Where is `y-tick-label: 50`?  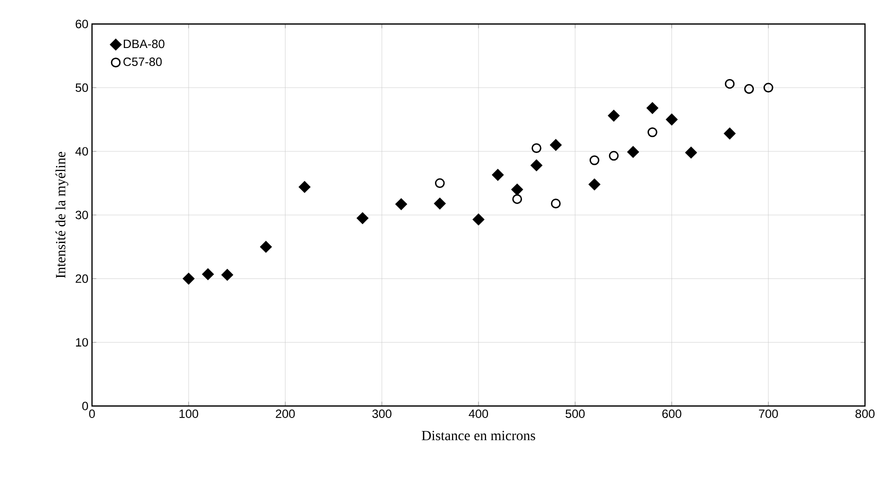
y-tick-label: 50 is located at coordinates (82, 87).